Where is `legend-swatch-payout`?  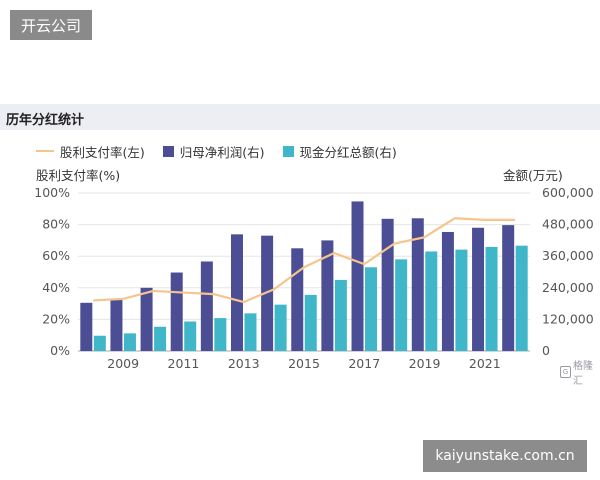
legend-swatch-payout is located at coordinates (45, 151).